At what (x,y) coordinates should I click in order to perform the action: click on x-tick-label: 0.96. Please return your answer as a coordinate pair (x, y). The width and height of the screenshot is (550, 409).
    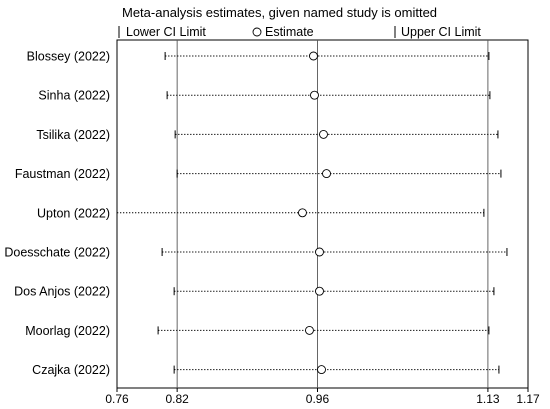
    Looking at the image, I should click on (318, 399).